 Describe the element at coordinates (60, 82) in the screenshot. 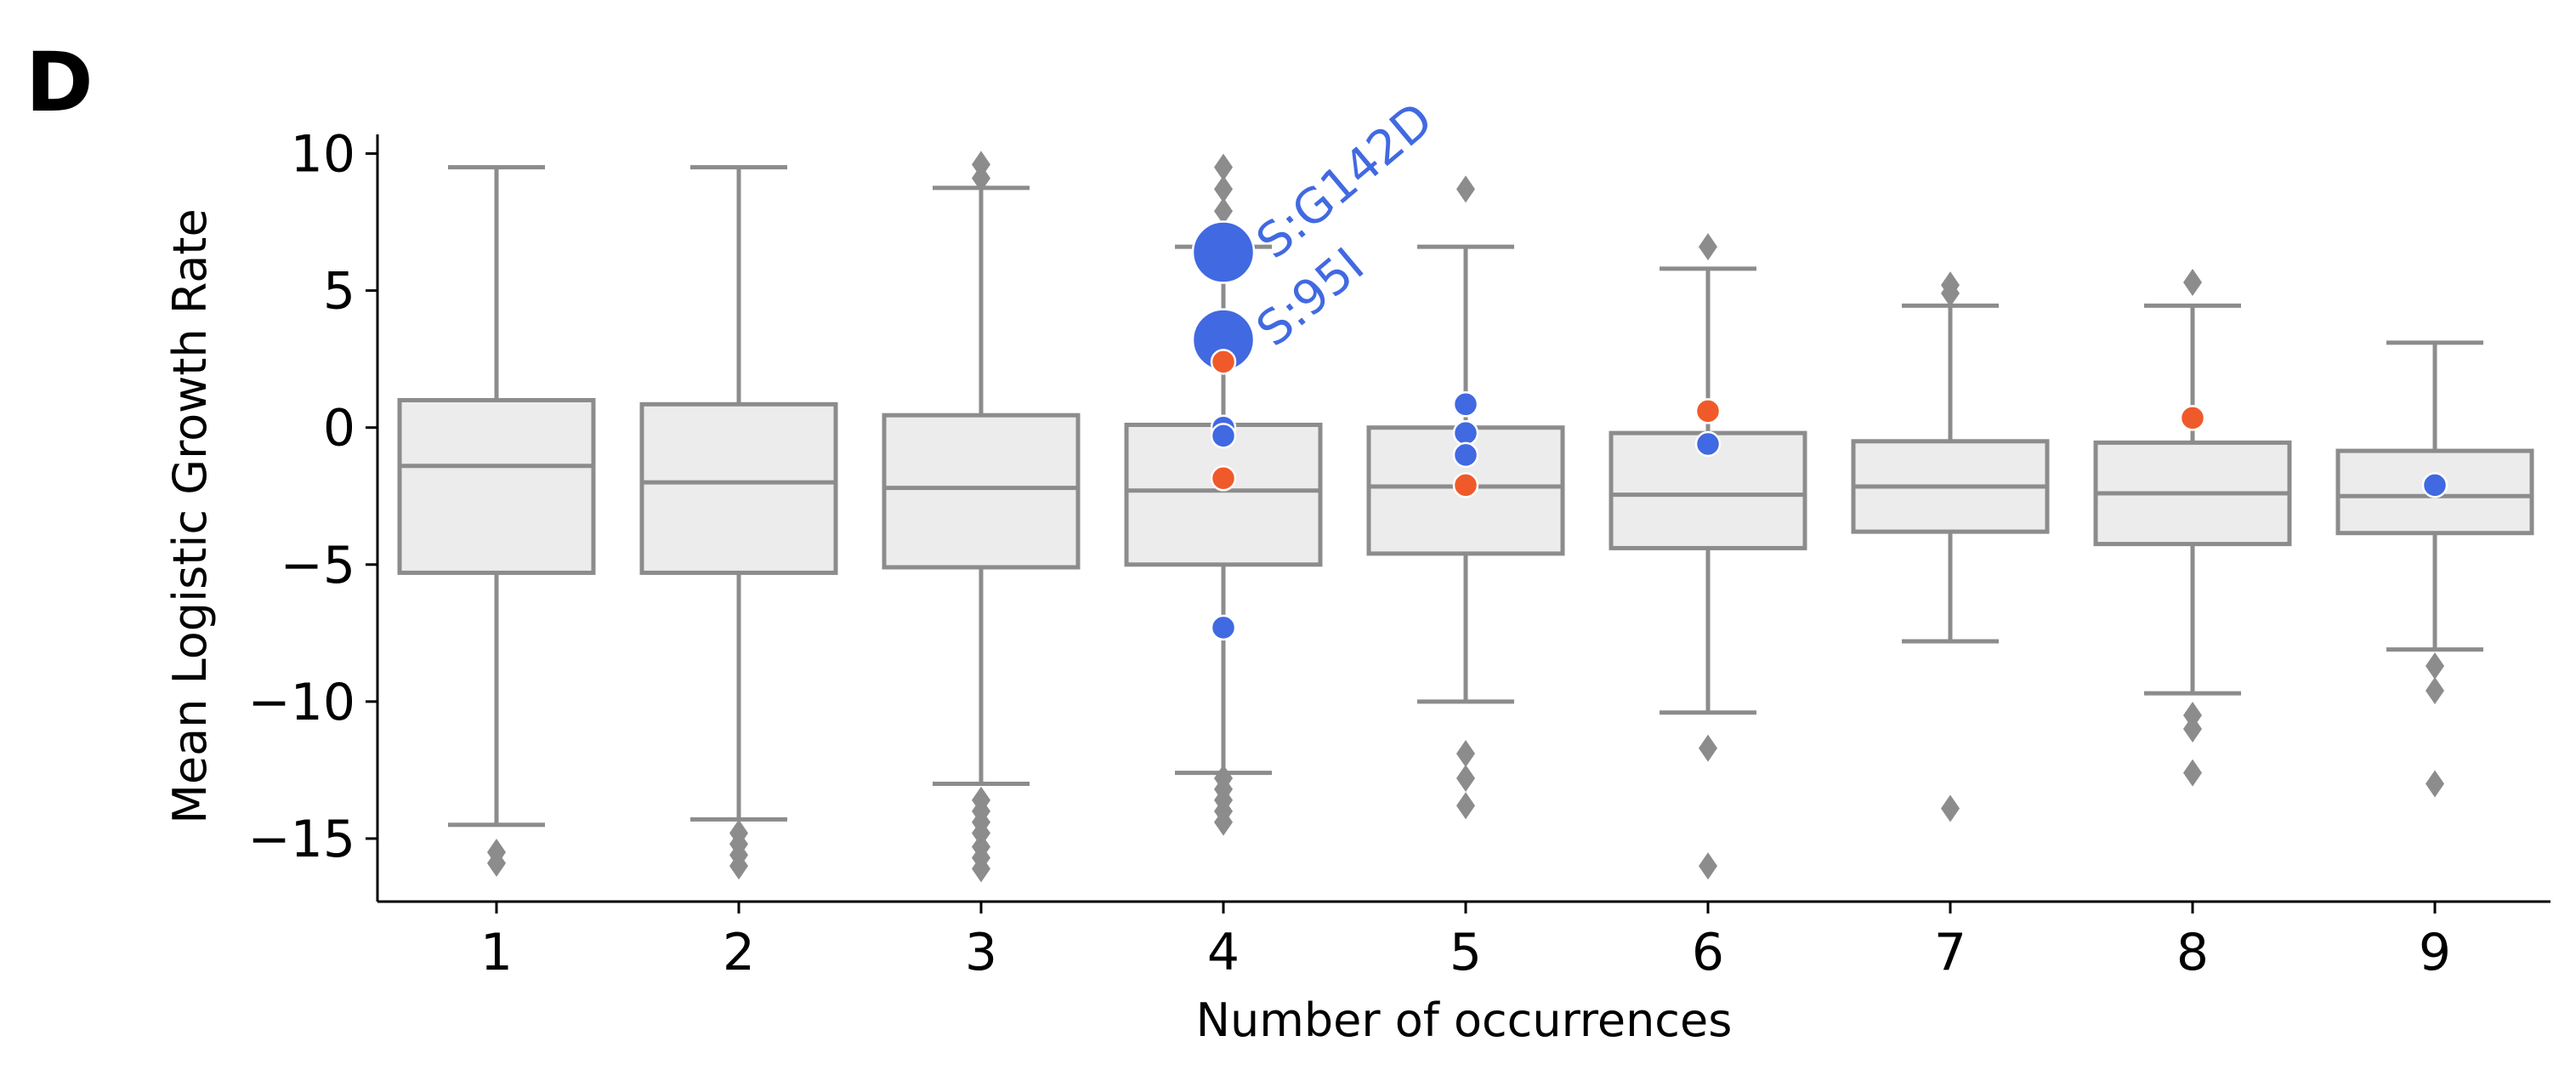

I see `panel-label: D` at that location.